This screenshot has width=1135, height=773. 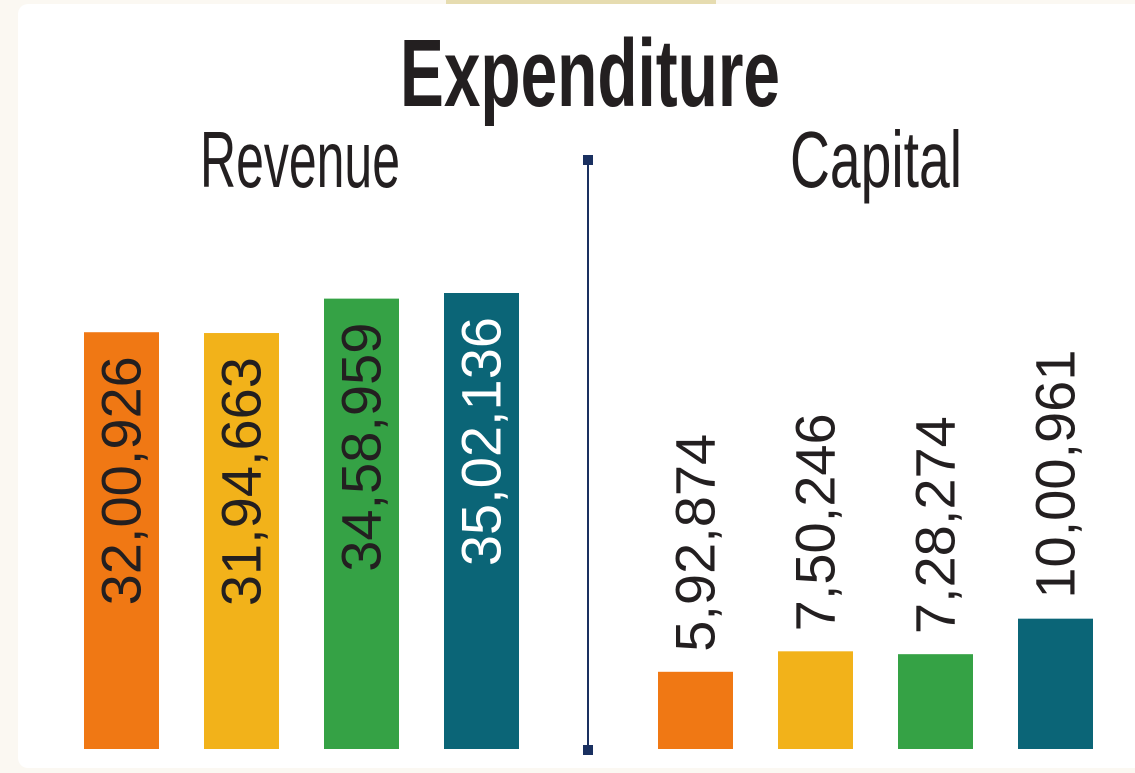 What do you see at coordinates (300, 159) in the screenshot?
I see `group-title: Revenue` at bounding box center [300, 159].